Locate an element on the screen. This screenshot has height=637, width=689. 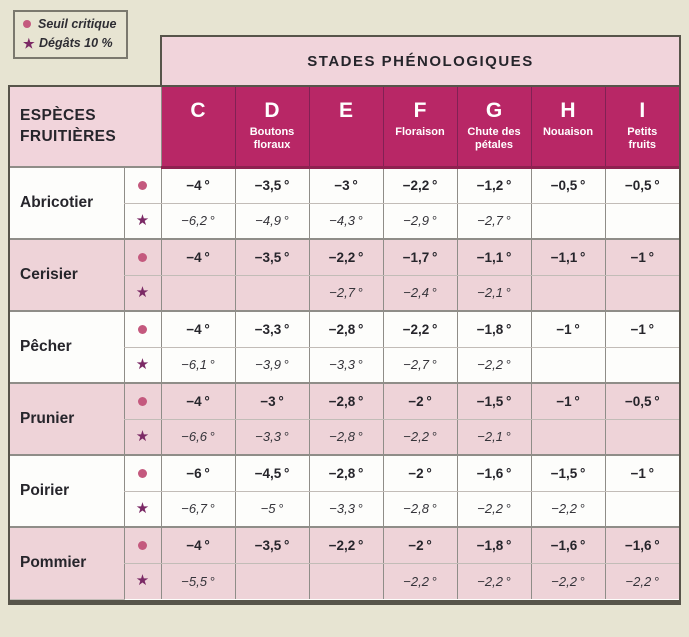
degats-value: −4,3 ° is located at coordinates (345, 221).